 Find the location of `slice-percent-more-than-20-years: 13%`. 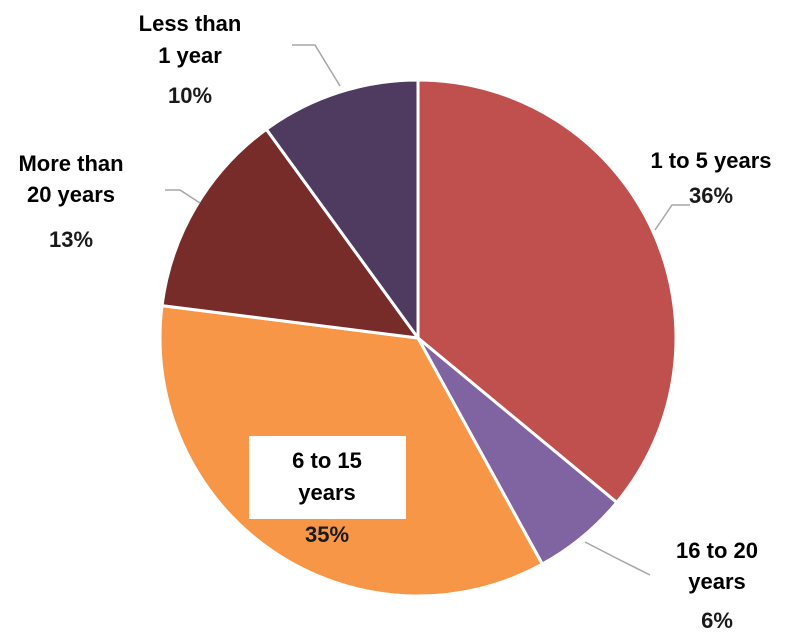

slice-percent-more-than-20-years: 13% is located at coordinates (71, 239).